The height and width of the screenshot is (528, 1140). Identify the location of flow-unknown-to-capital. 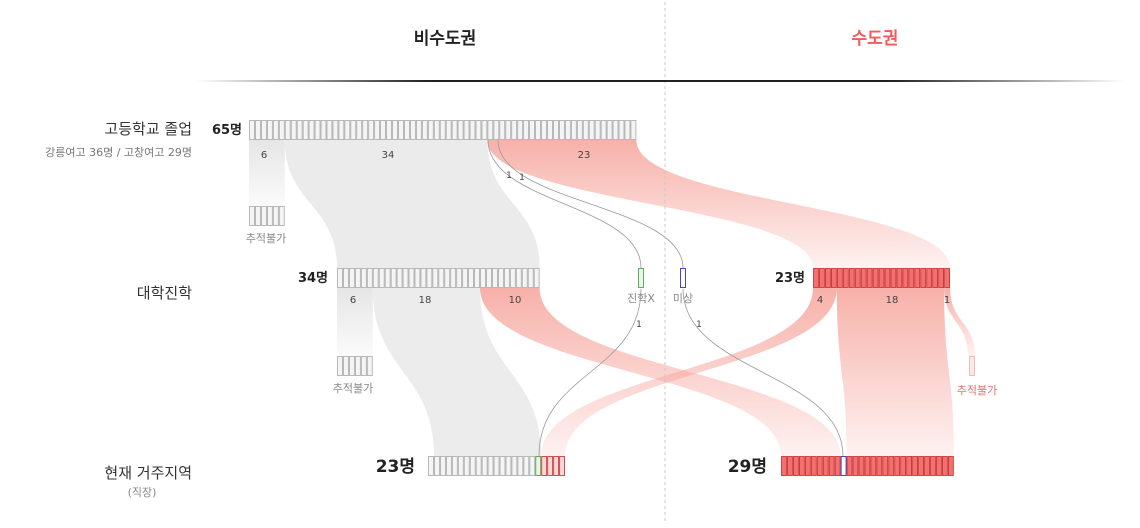
(763, 372).